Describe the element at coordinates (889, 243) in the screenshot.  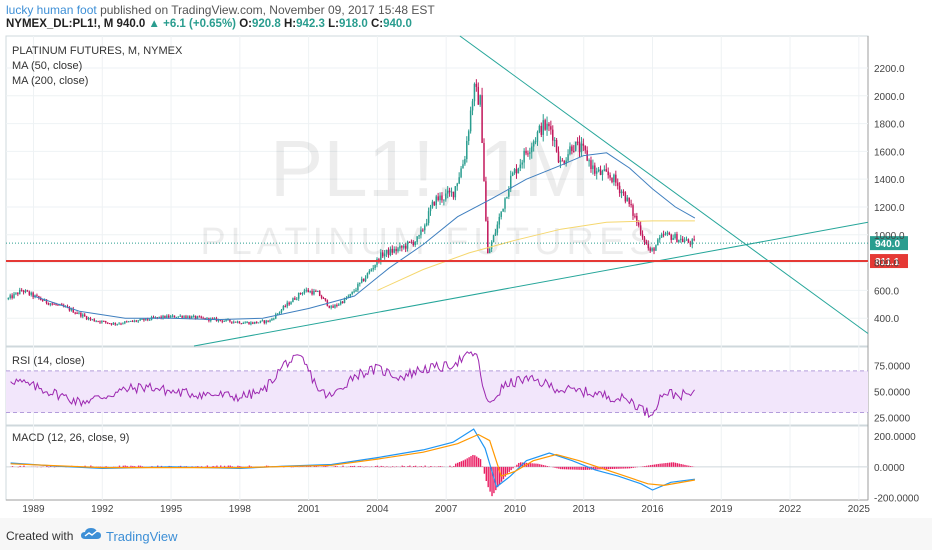
I see `last-price-label-box` at that location.